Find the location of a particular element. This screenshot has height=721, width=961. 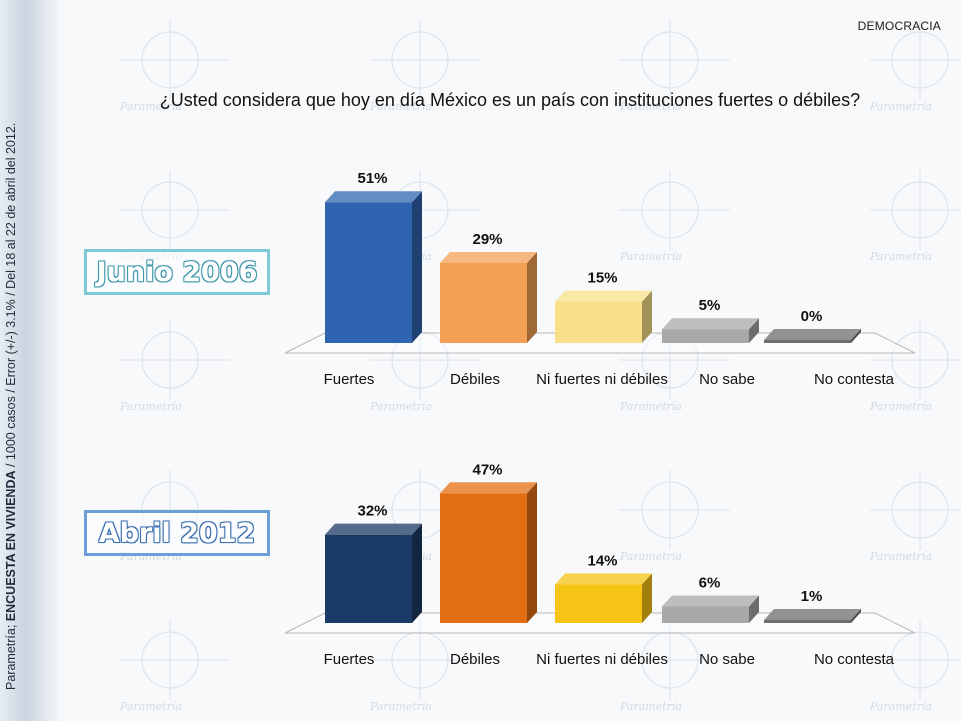

bar-value-label: 1% is located at coordinates (812, 596).